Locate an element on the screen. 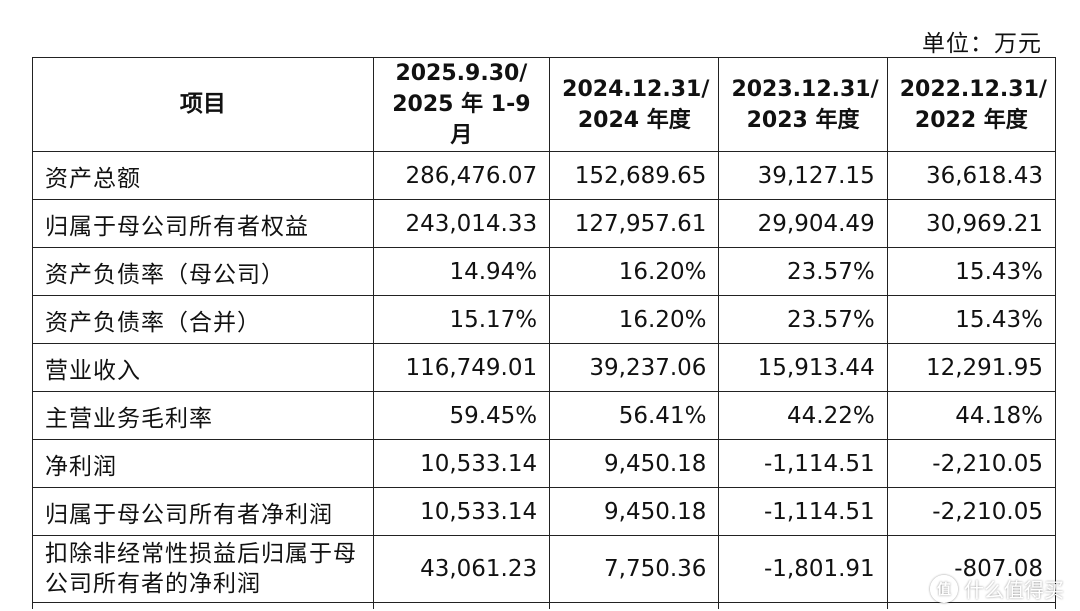 This screenshot has height=611, width=1080. table-row: 资产负债率（合并） 15.17% 16.20% 23.57% 15.43% is located at coordinates (544, 319).